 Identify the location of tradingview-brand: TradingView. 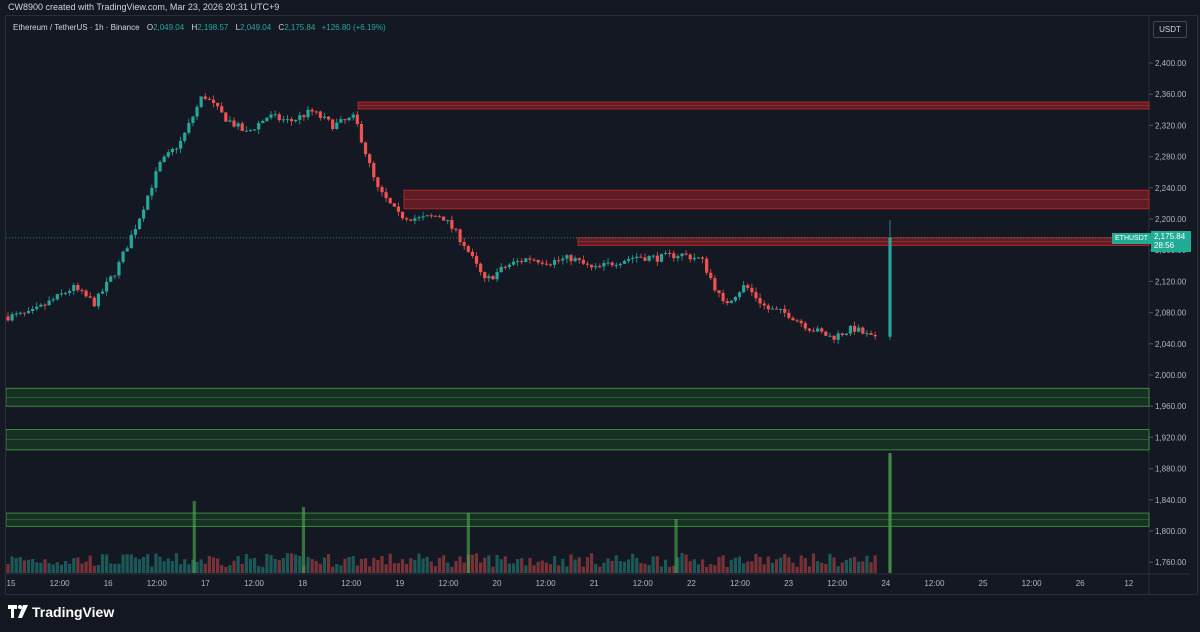
(73, 612).